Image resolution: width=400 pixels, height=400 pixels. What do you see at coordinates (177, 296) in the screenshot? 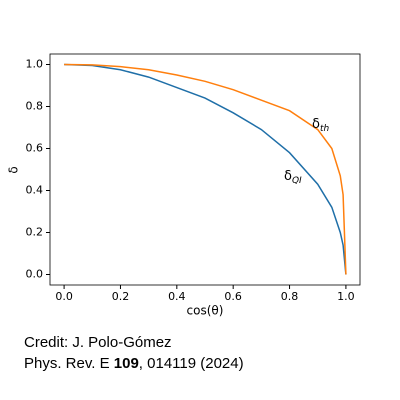
I see `x-tick-label: 0.4` at bounding box center [177, 296].